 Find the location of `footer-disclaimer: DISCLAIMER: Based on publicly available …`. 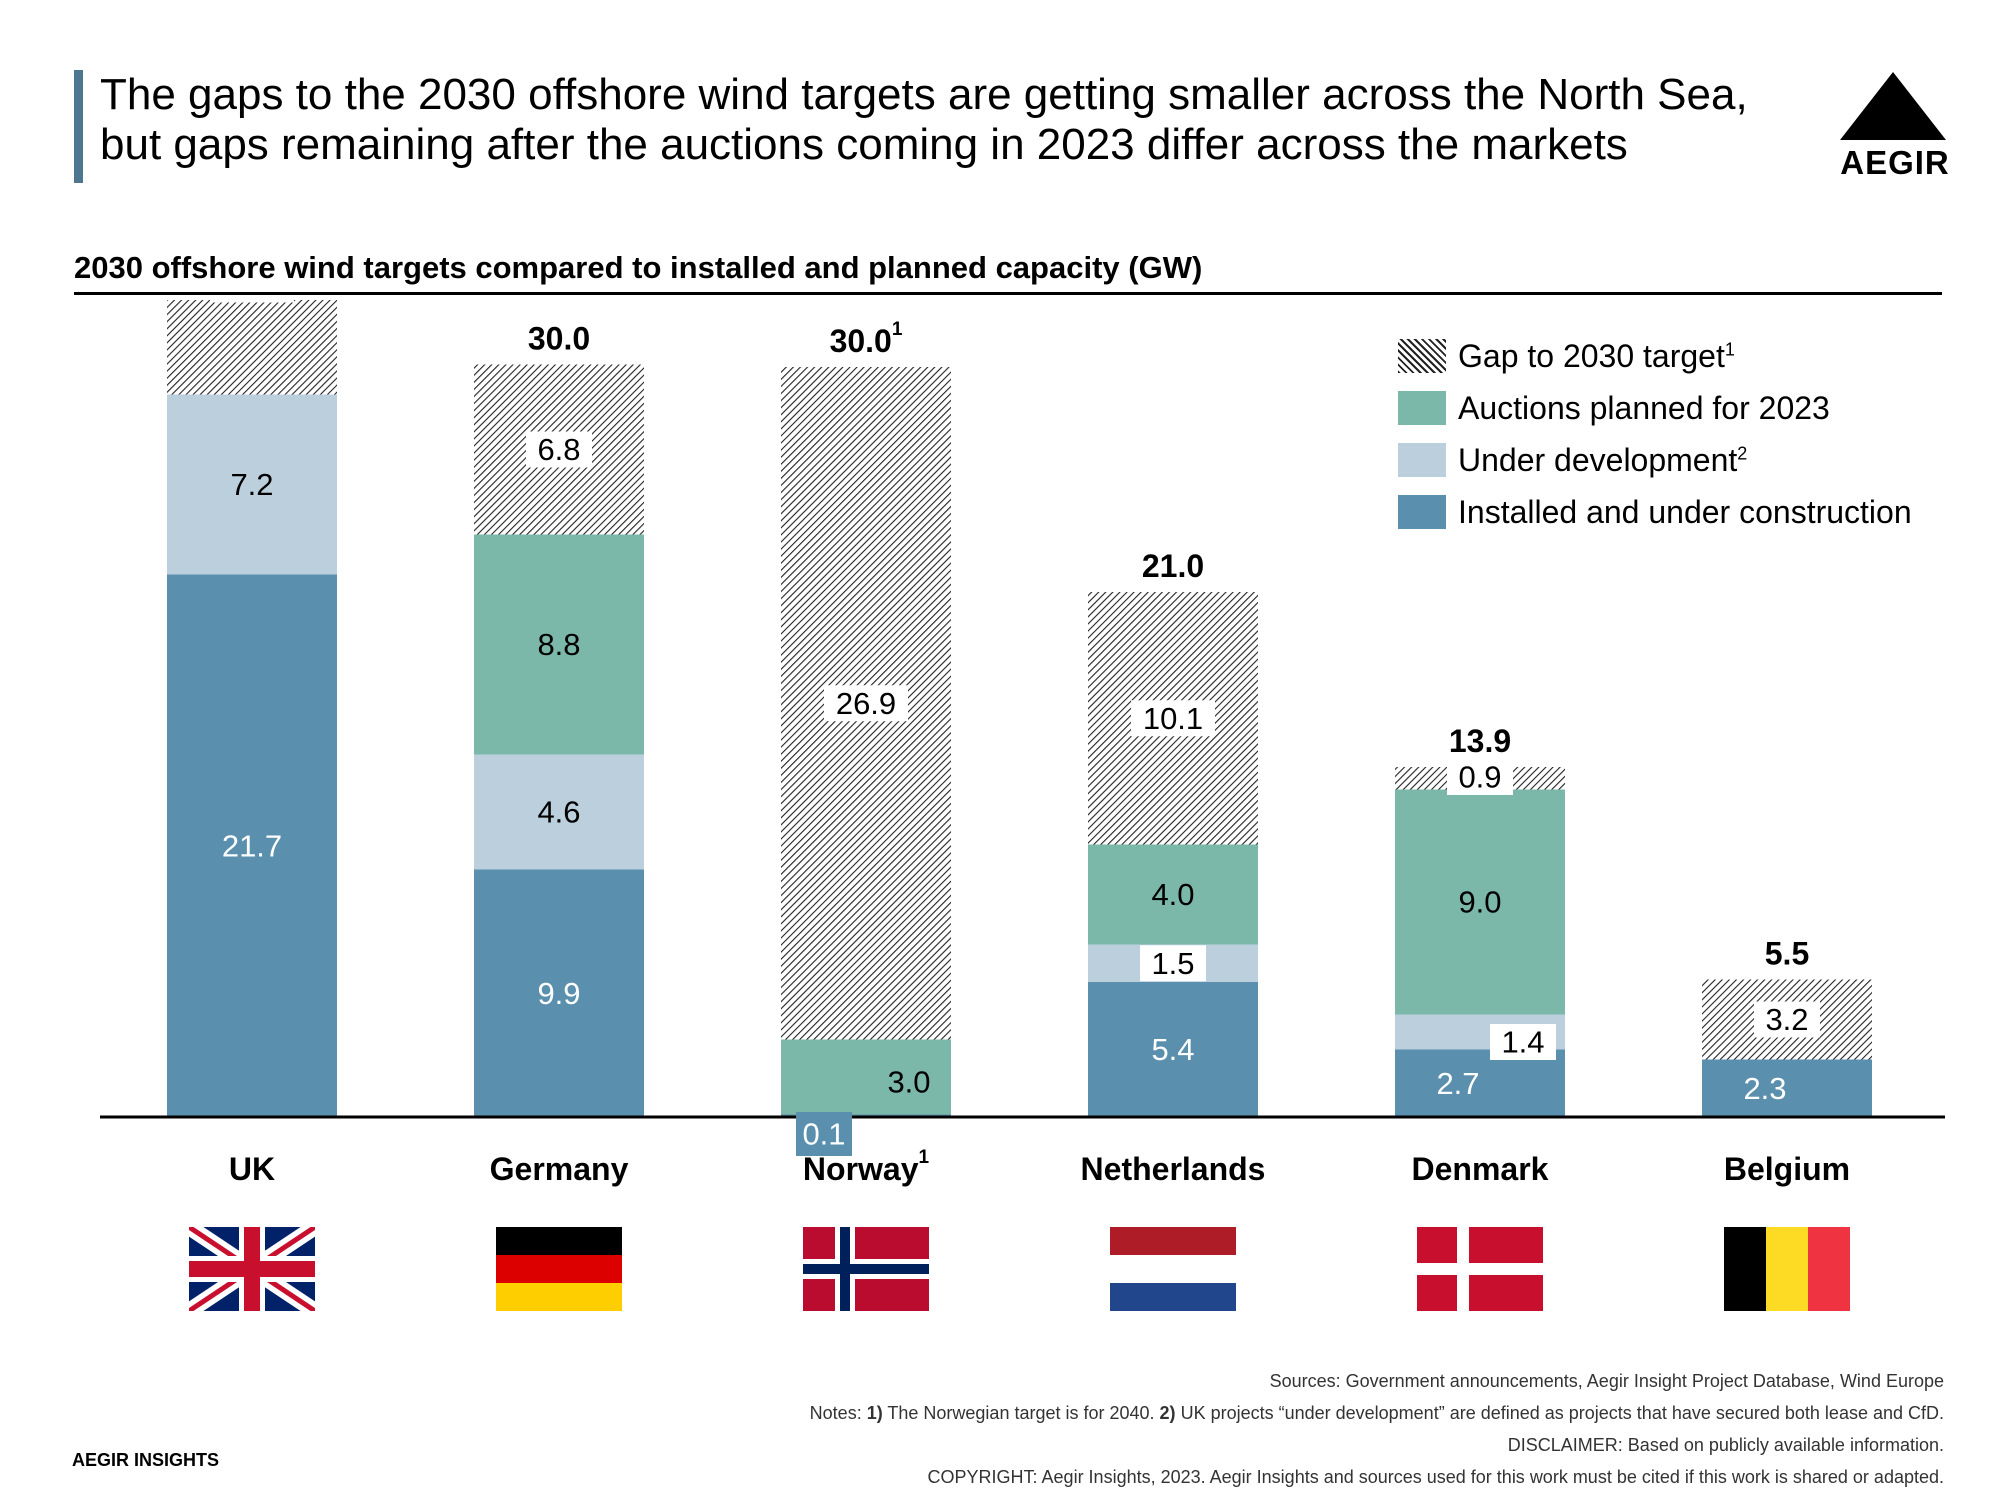

footer-disclaimer: DISCLAIMER: Based on publicly available … is located at coordinates (1725, 1445).